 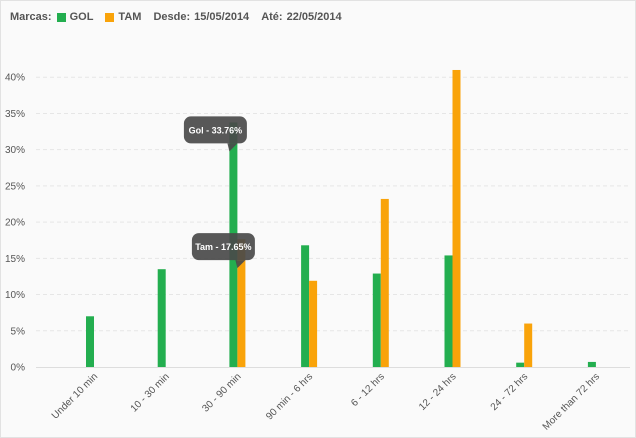 What do you see at coordinates (81, 17) in the screenshot?
I see `legend-label-gol: GOL` at bounding box center [81, 17].